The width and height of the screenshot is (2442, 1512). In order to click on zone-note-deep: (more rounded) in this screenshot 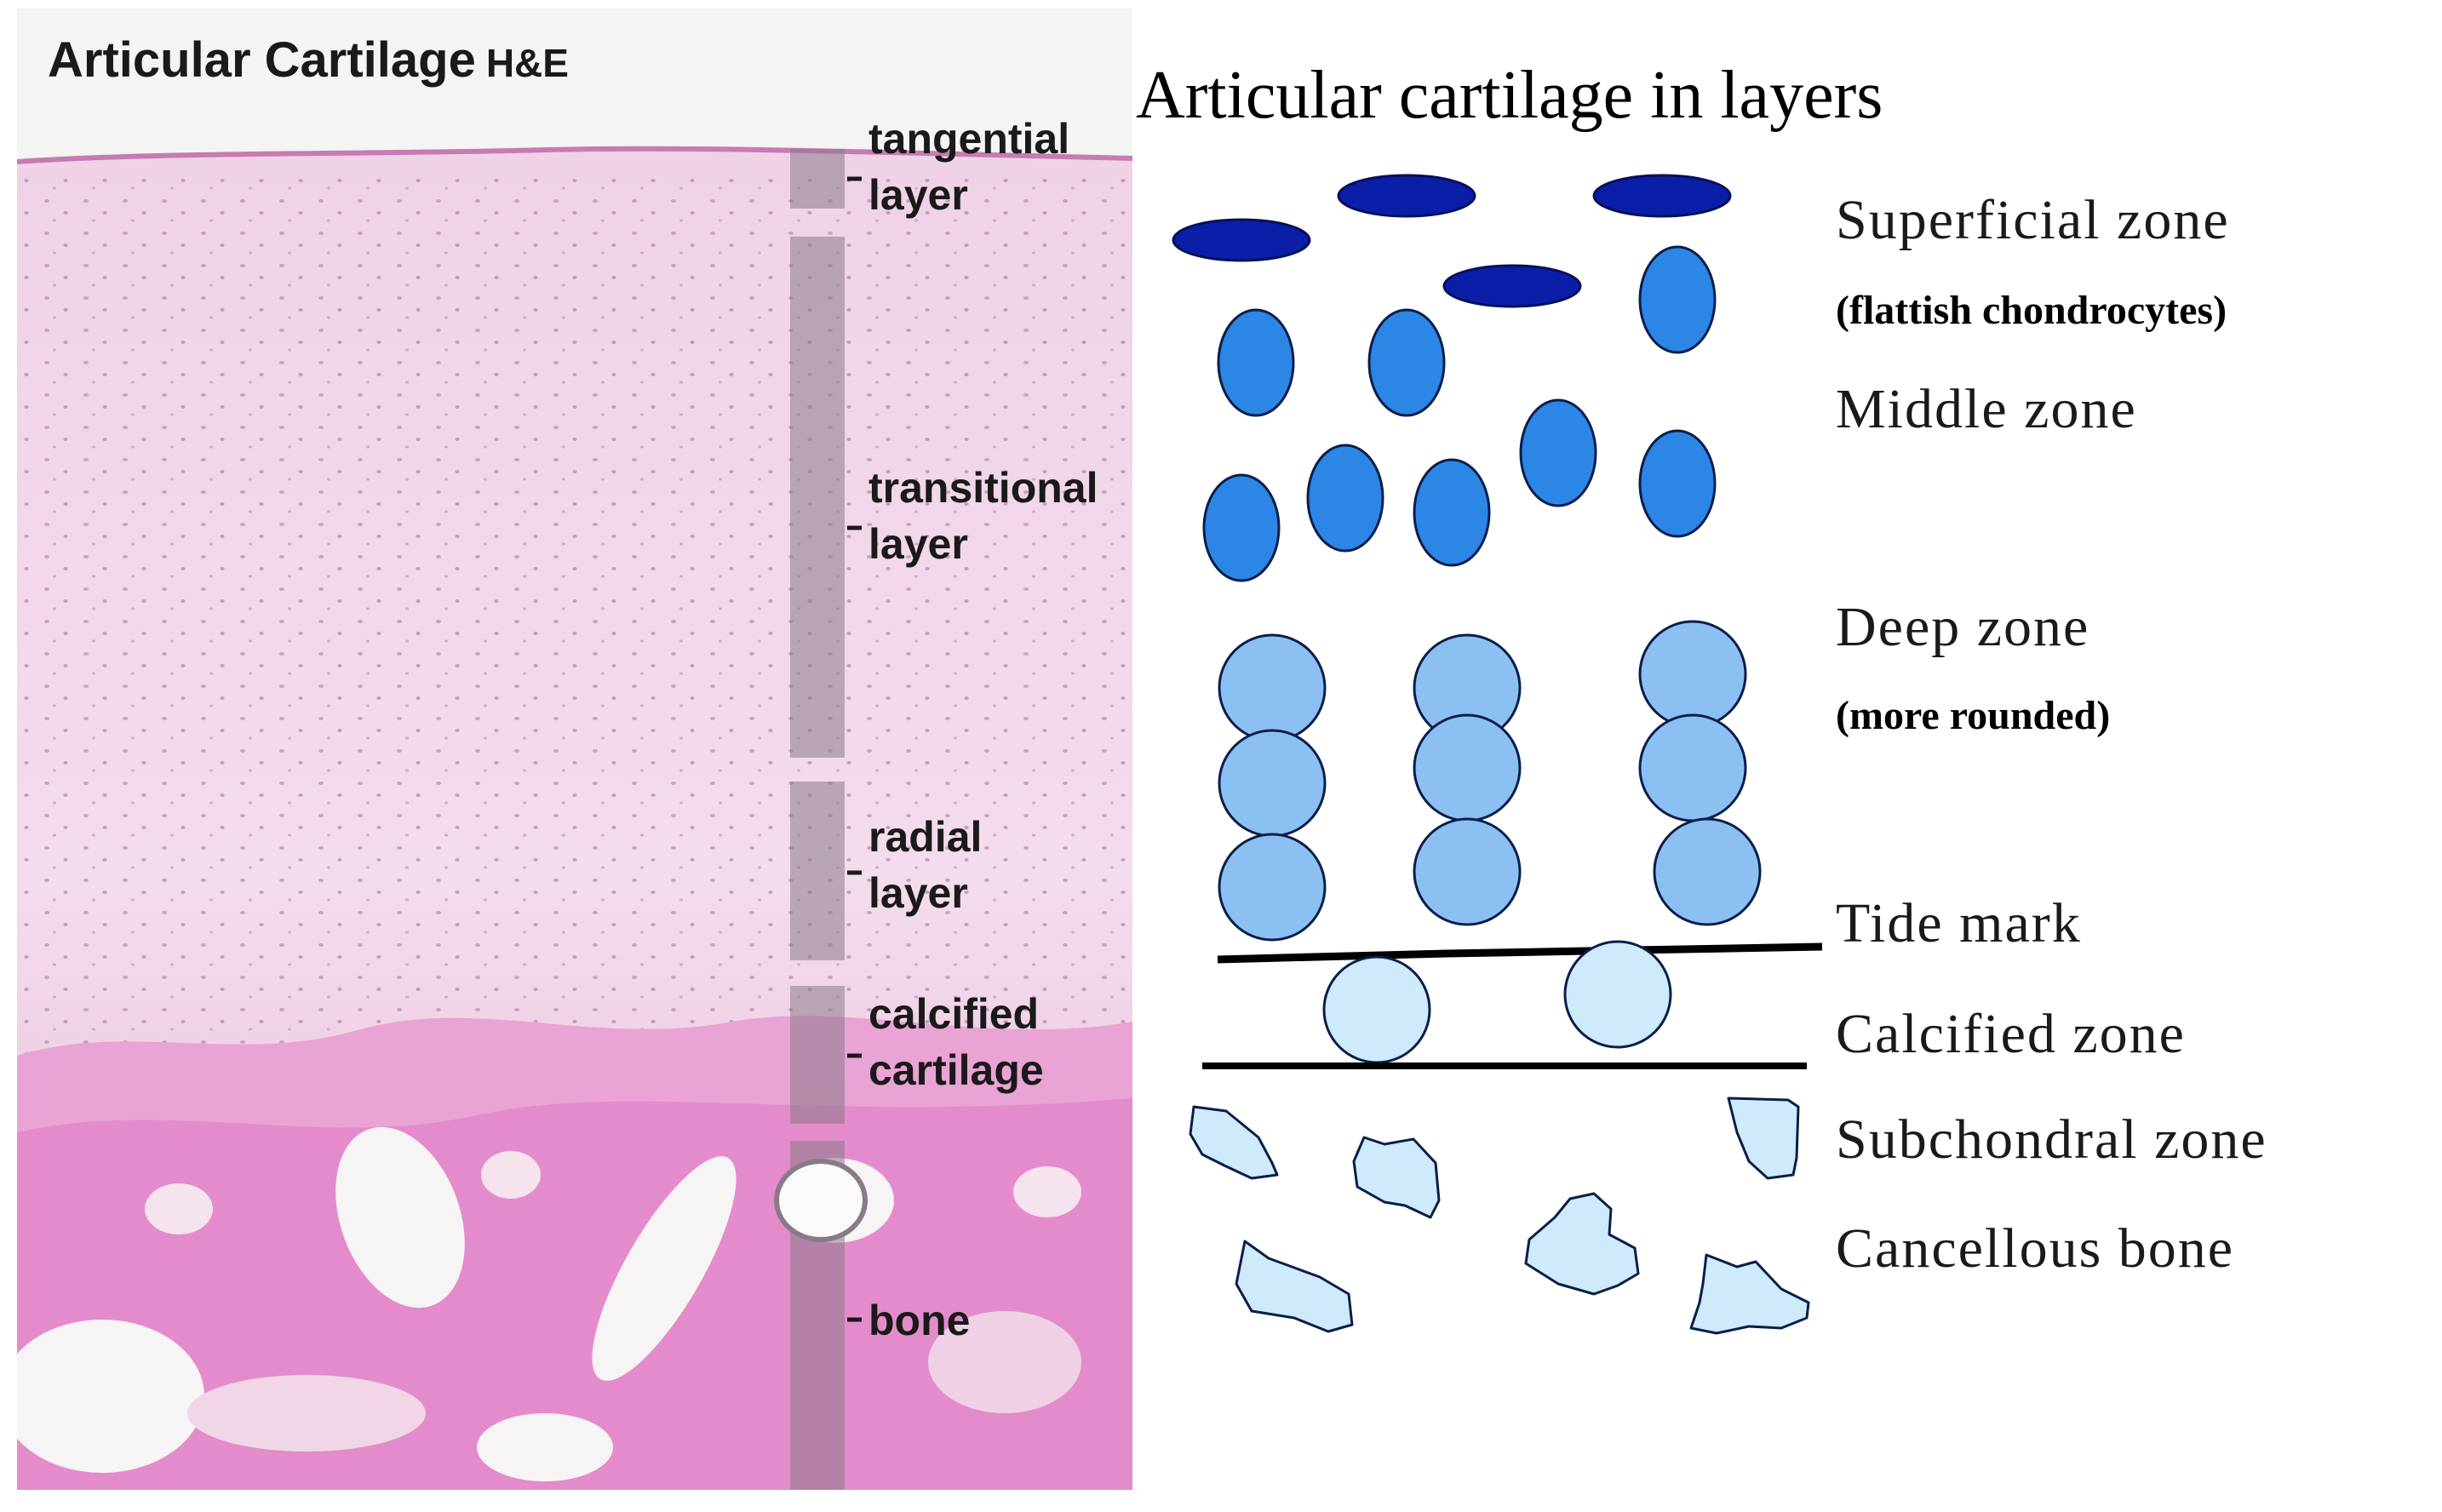, I will do `click(1973, 715)`.